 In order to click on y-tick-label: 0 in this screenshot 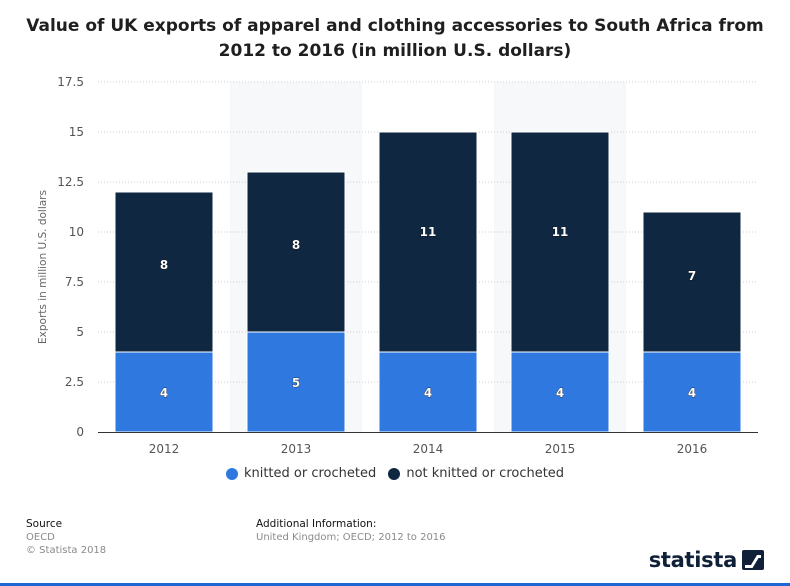, I will do `click(80, 432)`.